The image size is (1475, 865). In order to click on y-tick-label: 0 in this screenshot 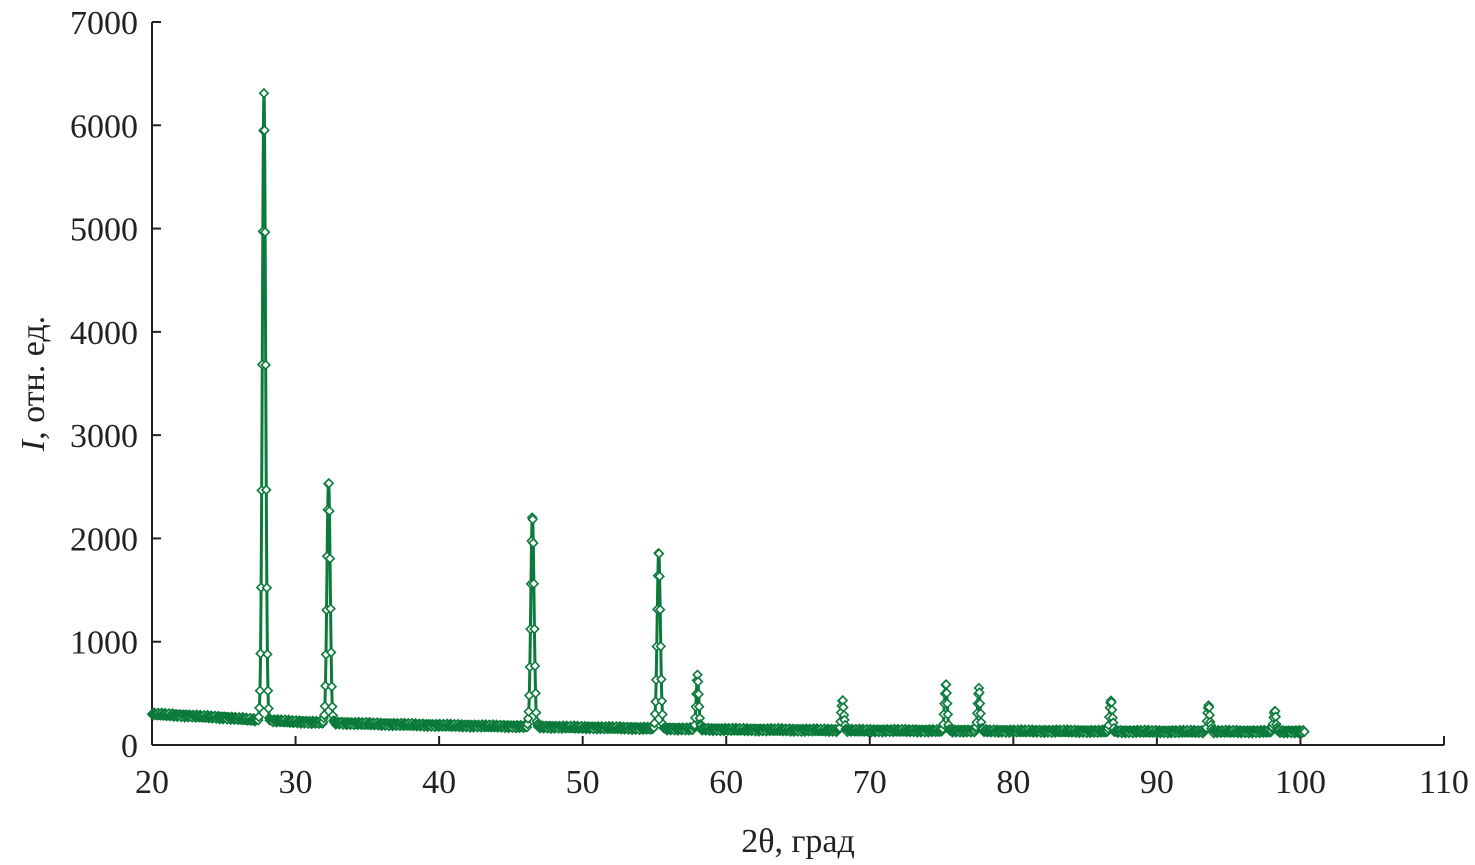, I will do `click(129, 746)`.